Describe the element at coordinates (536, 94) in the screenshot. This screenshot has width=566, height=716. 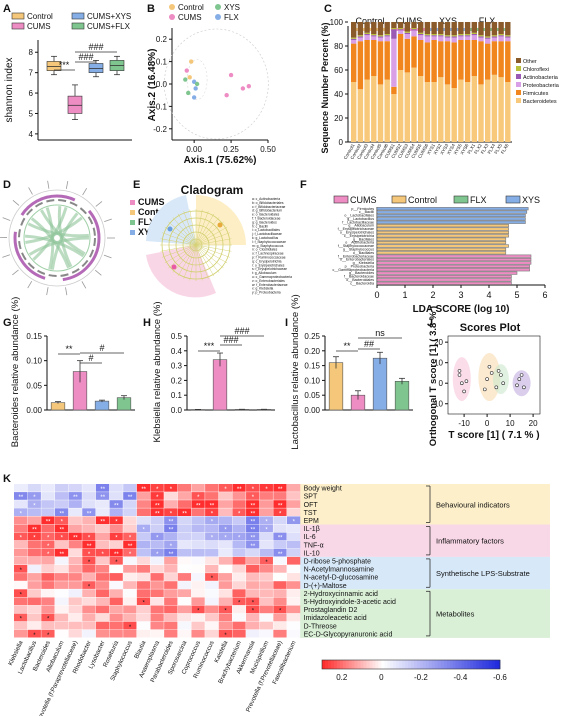
I see `legend-label: Firmicutes` at that location.